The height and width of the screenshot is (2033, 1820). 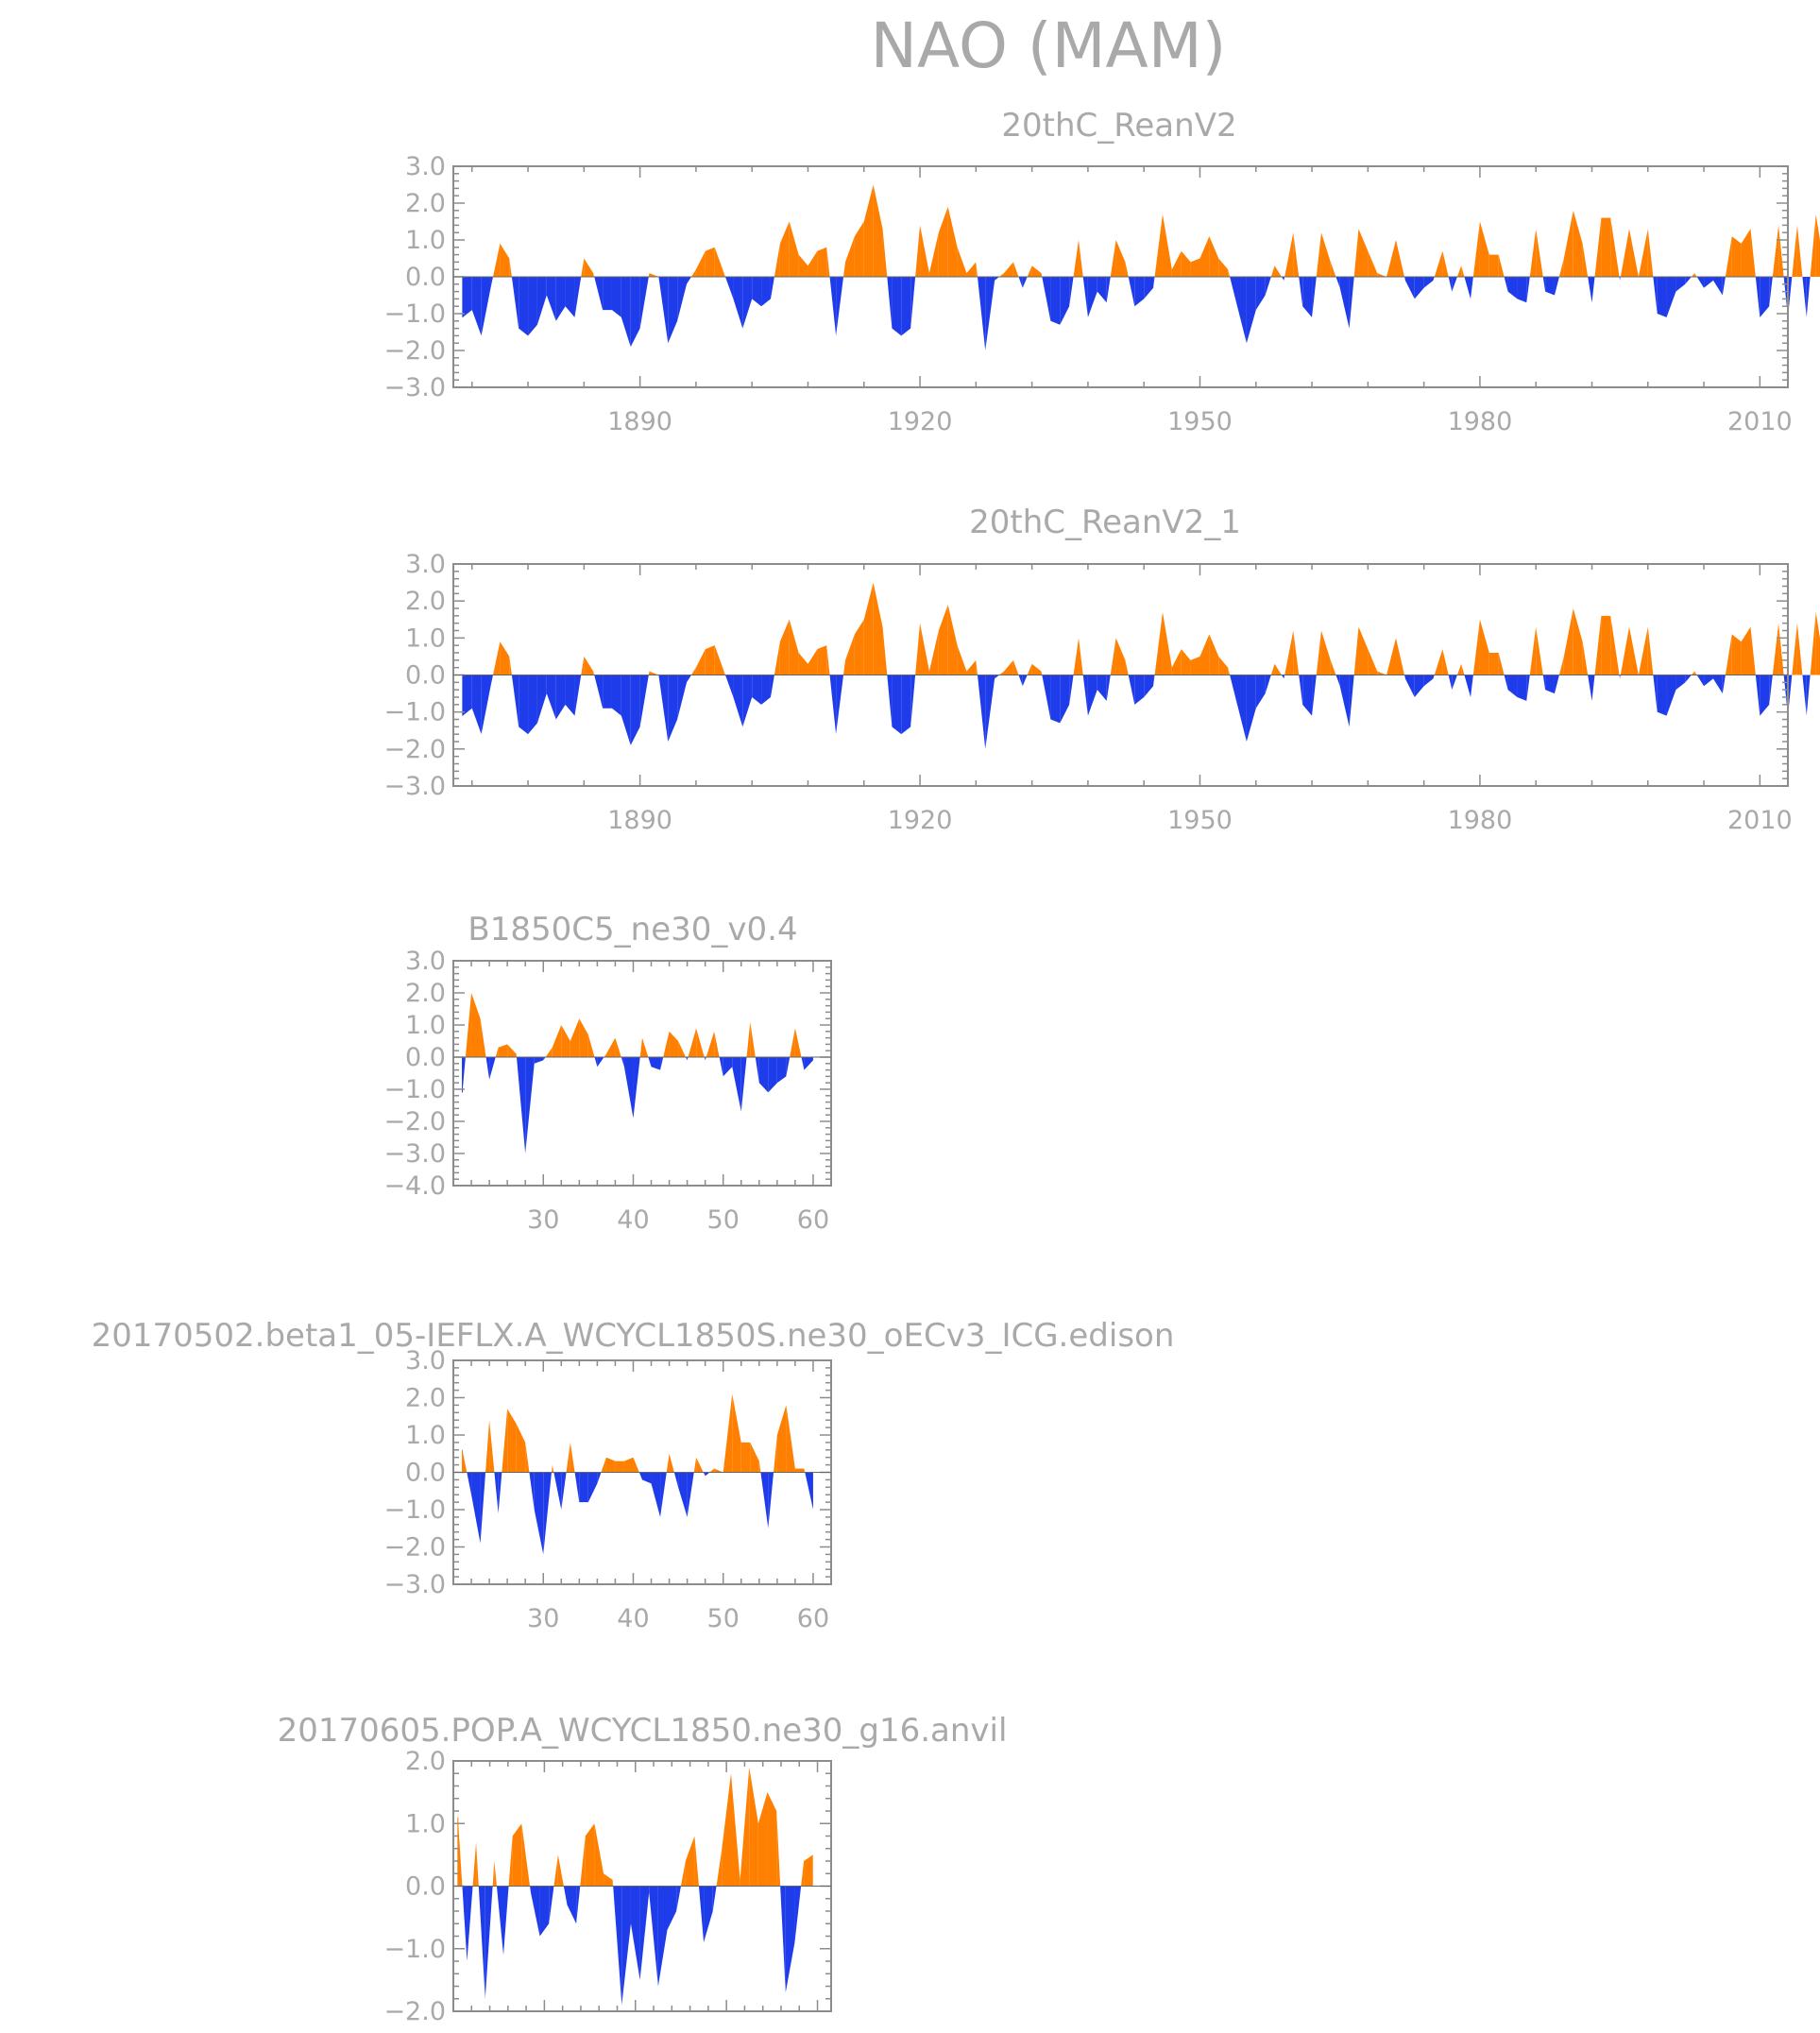 What do you see at coordinates (723, 1220) in the screenshot?
I see `x-tick-label: 50` at bounding box center [723, 1220].